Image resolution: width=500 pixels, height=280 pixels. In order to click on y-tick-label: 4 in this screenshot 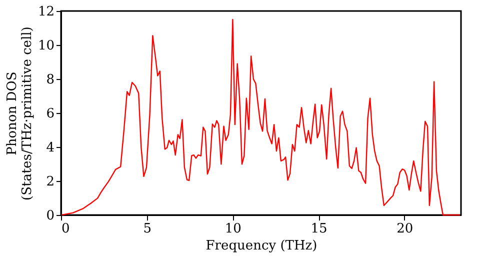, I will do `click(50, 148)`.